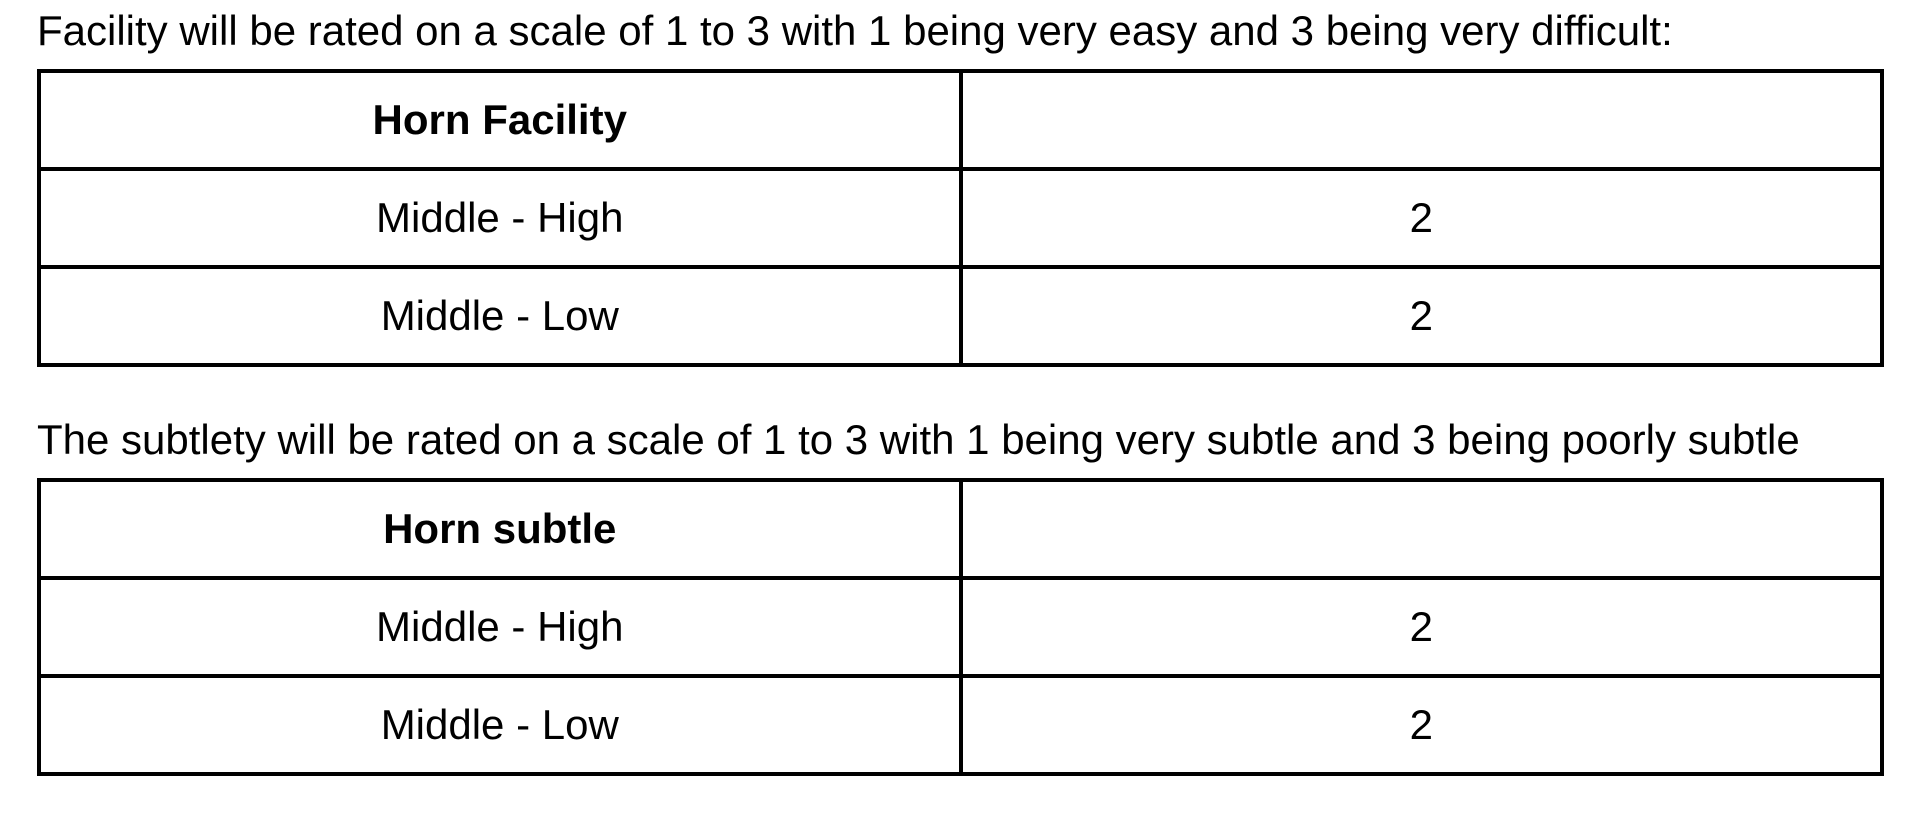 The height and width of the screenshot is (825, 1930). Describe the element at coordinates (1421, 529) in the screenshot. I see `subtlety-table-header-value-cell` at that location.